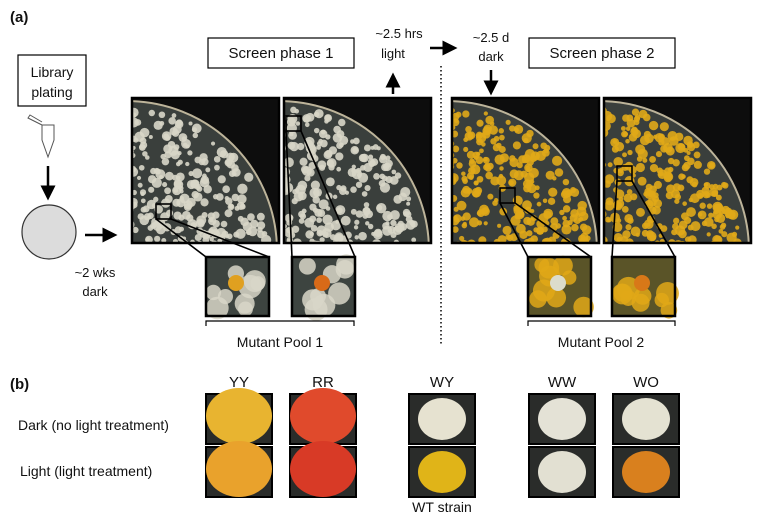 Image resolution: width=760 pixels, height=526 pixels. I want to click on wt-strain-label: WT strain, so click(442, 507).